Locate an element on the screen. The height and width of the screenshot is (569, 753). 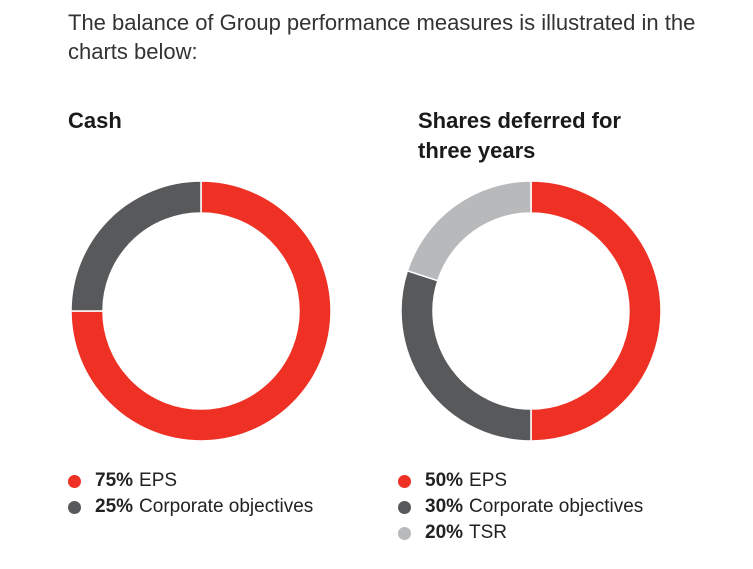
donut-slice-tsr is located at coordinates (469, 231).